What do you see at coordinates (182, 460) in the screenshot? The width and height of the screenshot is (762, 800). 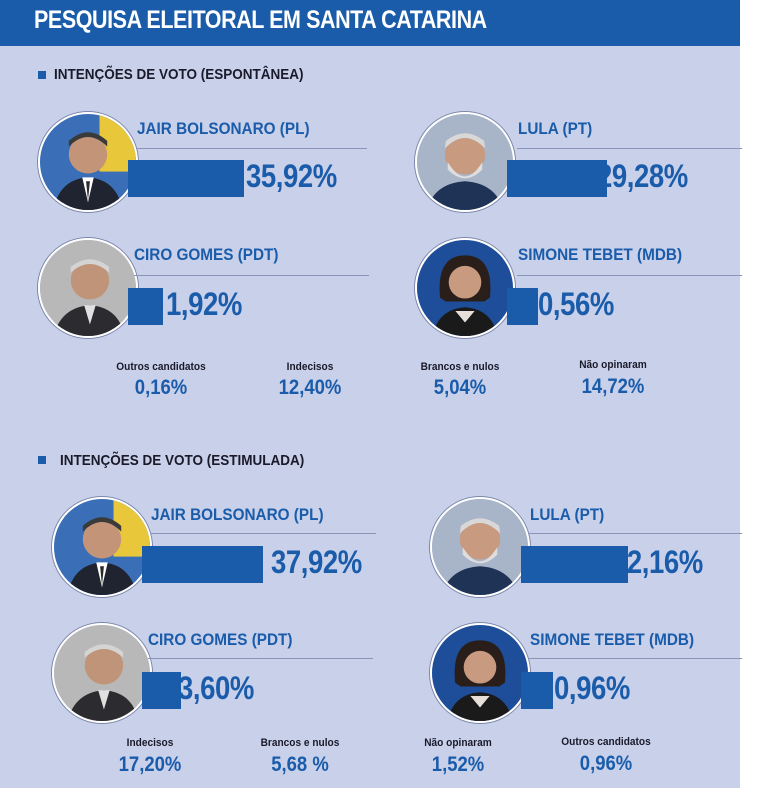 I see `section-title-estimulada: INTENÇÕES DE VOTO (ESTIMULADA)` at bounding box center [182, 460].